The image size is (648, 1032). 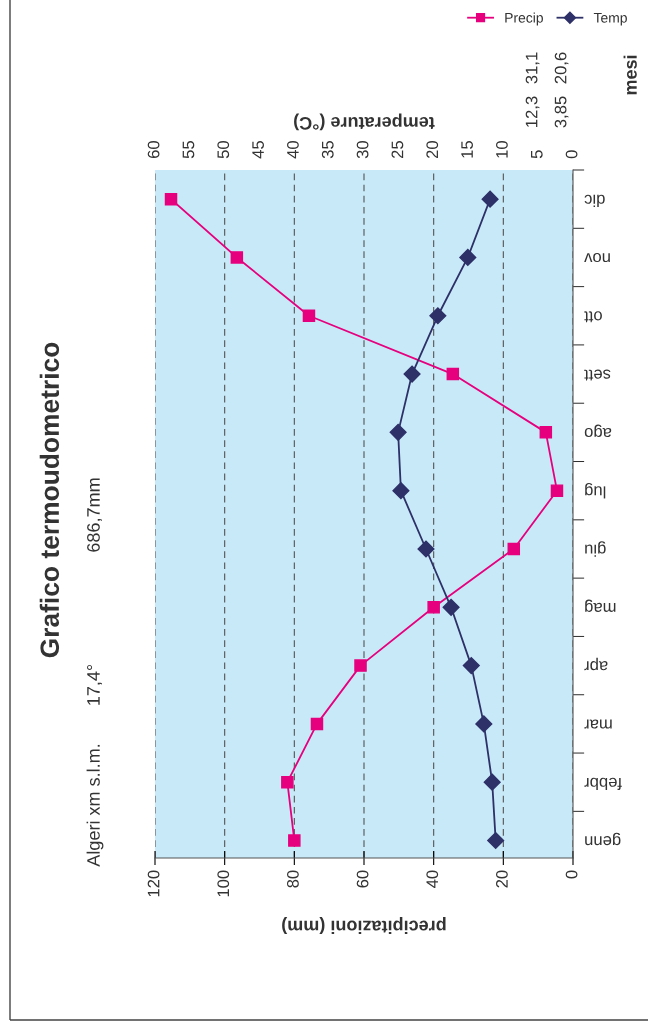 What do you see at coordinates (258, 150) in the screenshot?
I see `x2-tick-label: 45` at bounding box center [258, 150].